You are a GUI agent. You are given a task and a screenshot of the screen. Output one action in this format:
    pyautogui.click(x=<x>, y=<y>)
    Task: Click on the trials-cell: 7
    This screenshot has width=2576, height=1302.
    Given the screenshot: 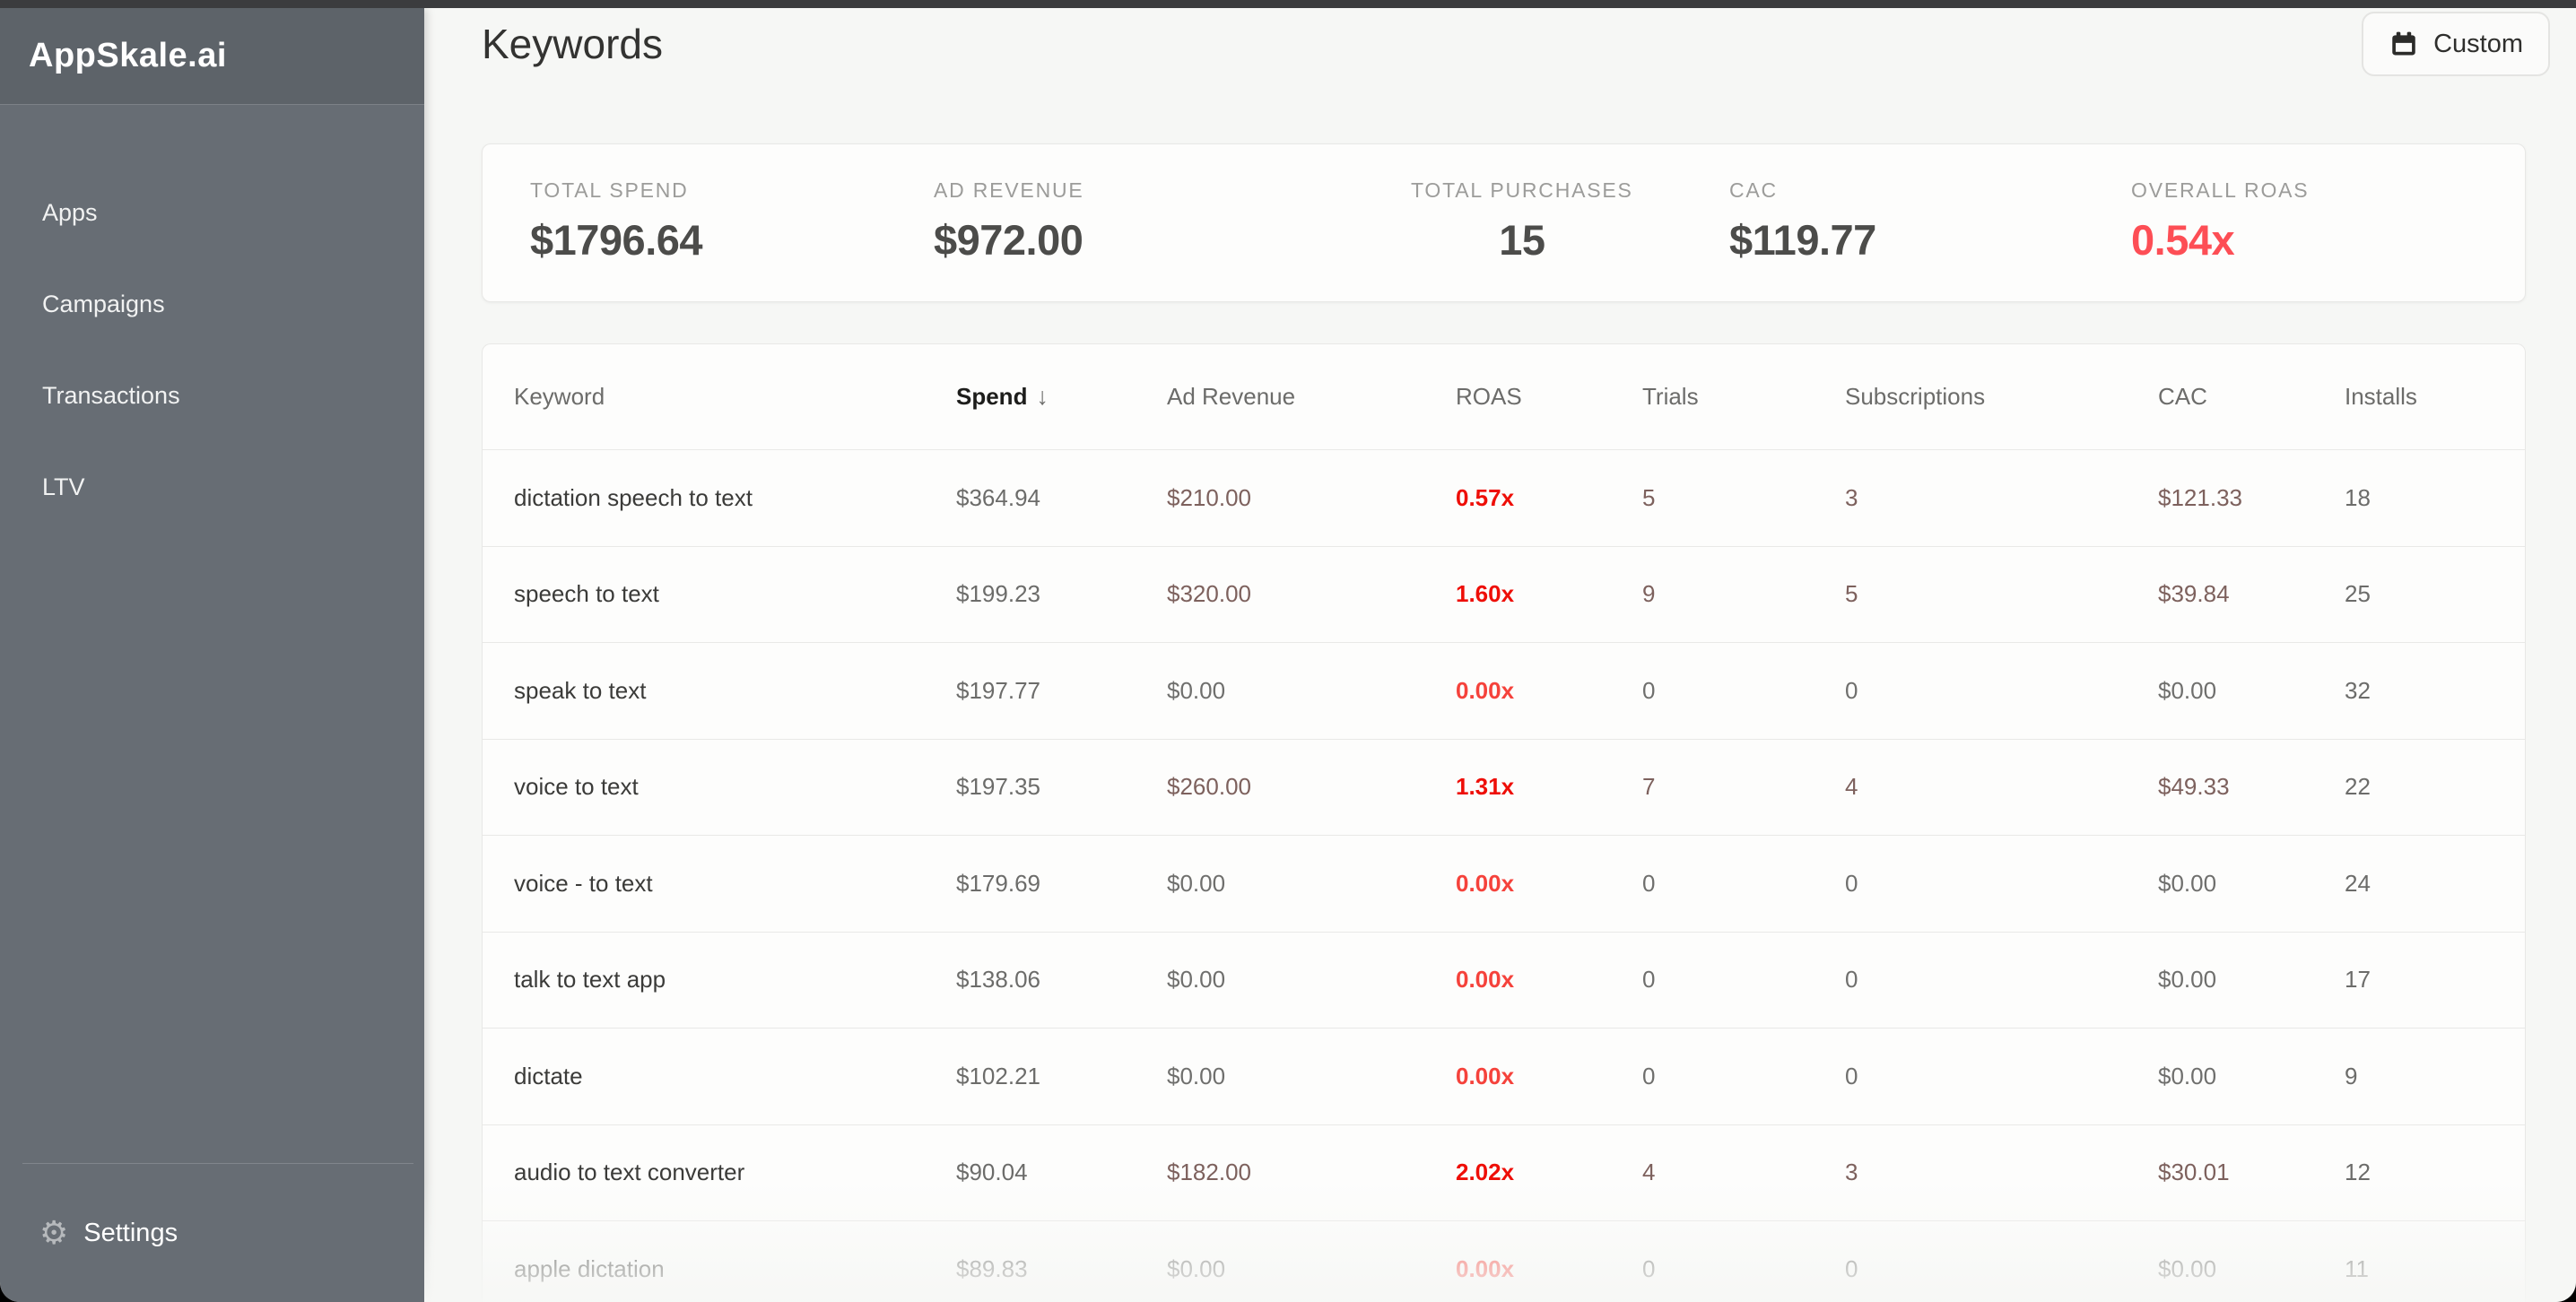 What is the action you would take?
    pyautogui.click(x=1649, y=787)
    